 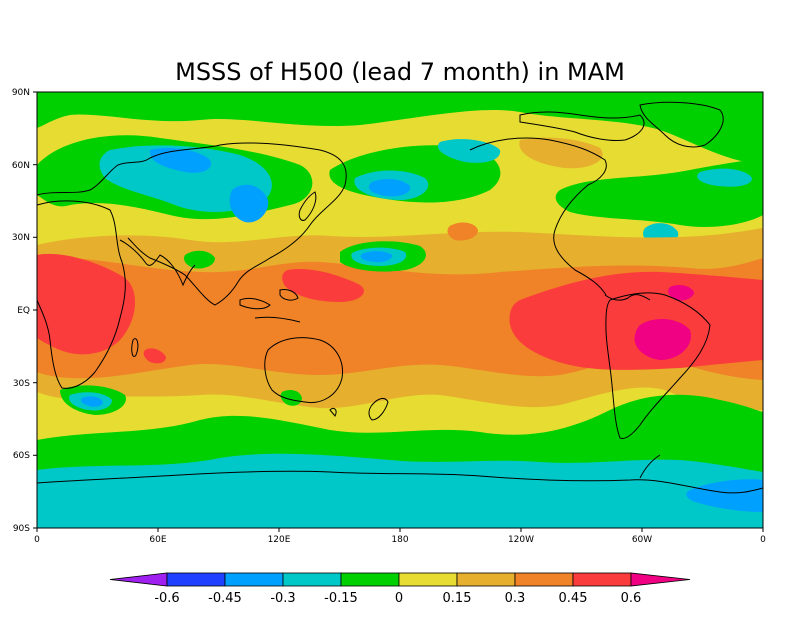 I want to click on field-pacific-orange, so click(x=372, y=318).